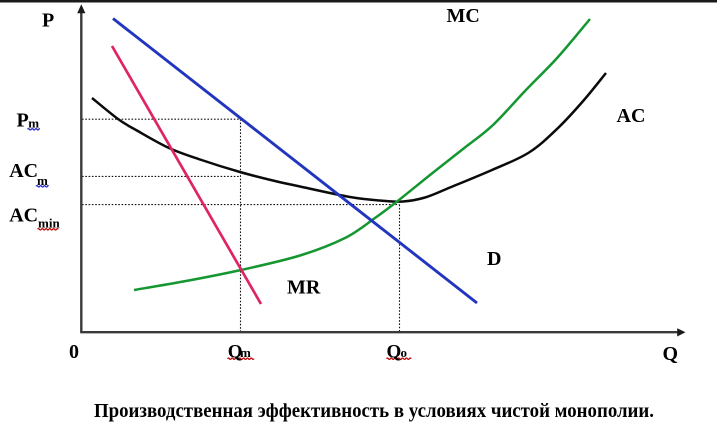  Describe the element at coordinates (404, 352) in the screenshot. I see `svg-text: o` at that location.